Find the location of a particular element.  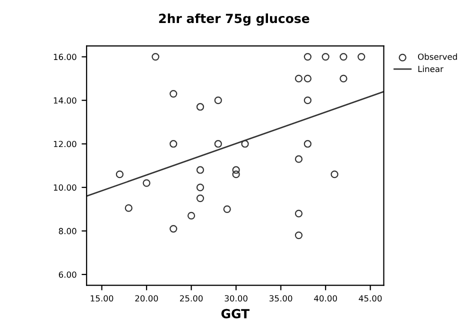

x-tick-label: 35.00 is located at coordinates (281, 298).